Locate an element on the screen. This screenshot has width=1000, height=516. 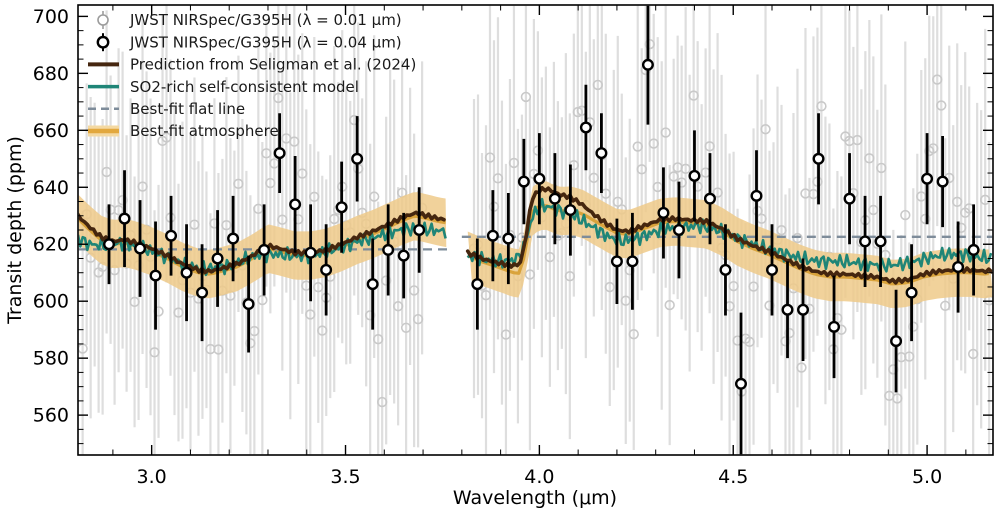
legend-item-label: Best-fit flat line is located at coordinates (187, 109).